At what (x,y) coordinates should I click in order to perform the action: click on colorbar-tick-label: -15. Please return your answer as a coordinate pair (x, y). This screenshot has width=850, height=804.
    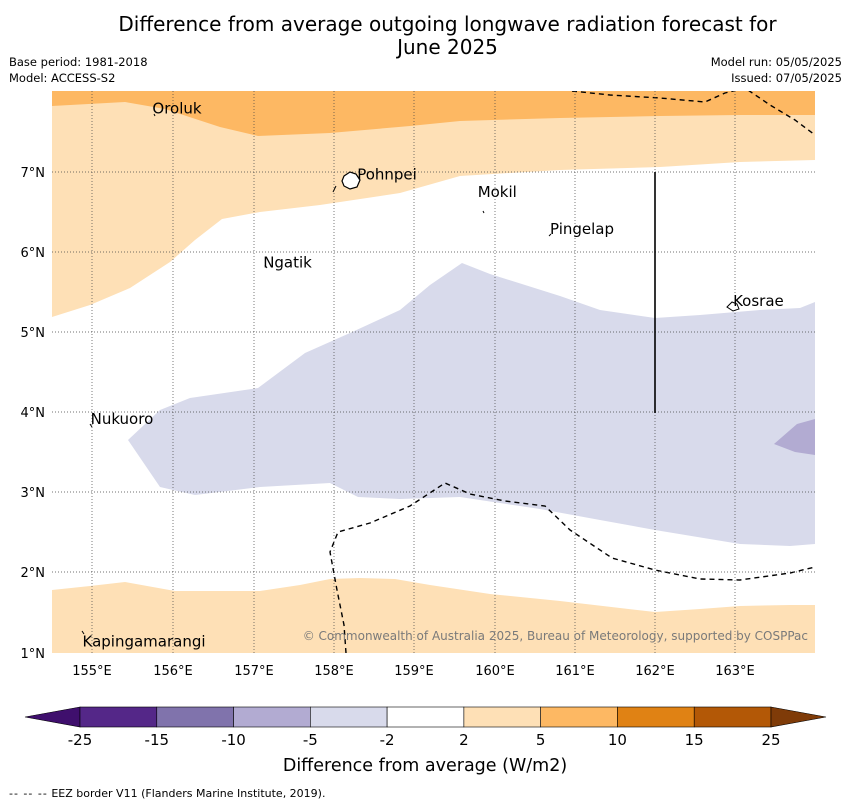
    Looking at the image, I should click on (157, 740).